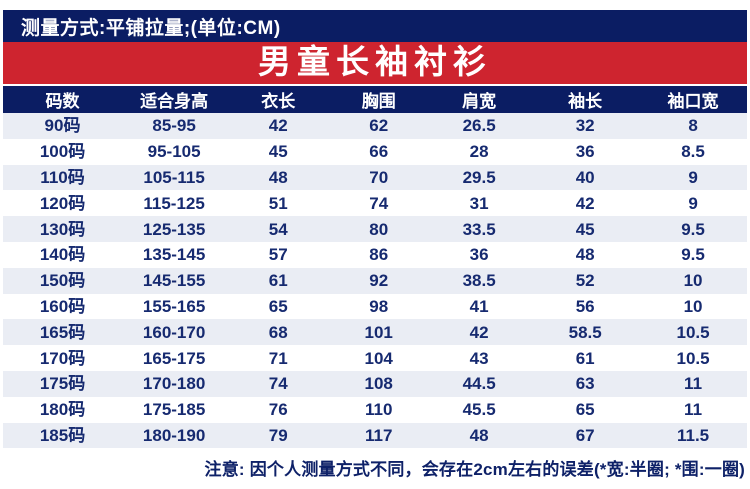 This screenshot has width=750, height=489. Describe the element at coordinates (63, 177) in the screenshot. I see `size-label-cell: 110码` at that location.